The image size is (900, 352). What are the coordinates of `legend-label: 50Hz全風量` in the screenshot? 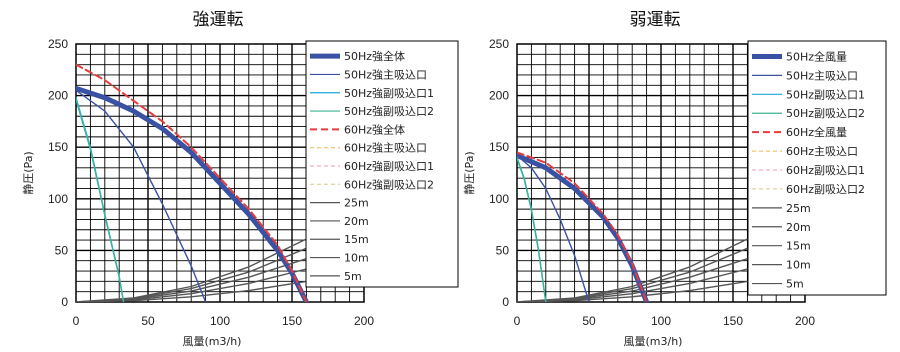 It's located at (816, 56).